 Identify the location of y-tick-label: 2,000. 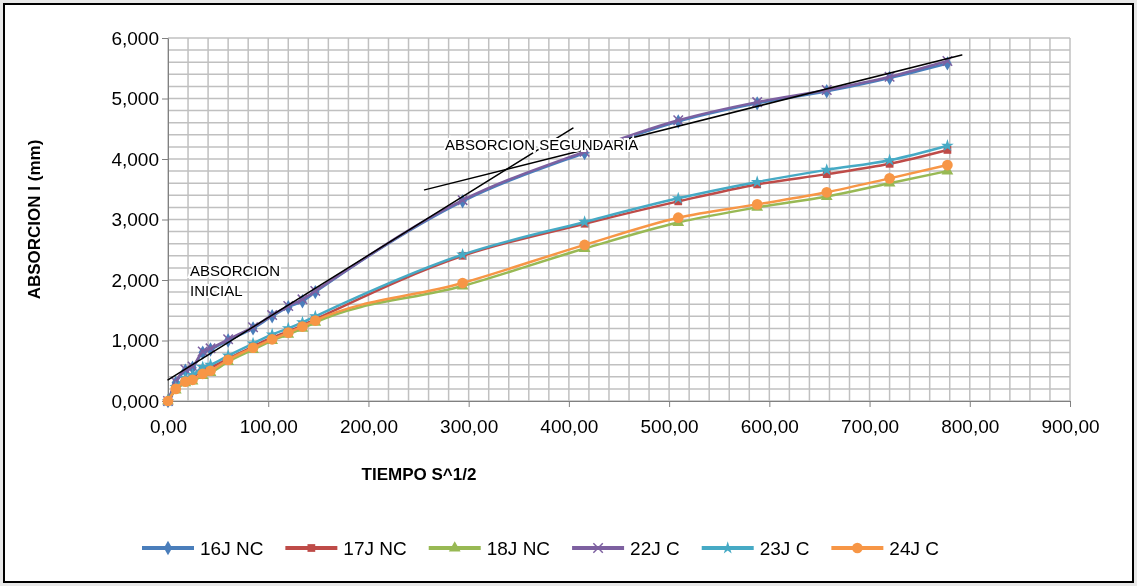
(135, 280).